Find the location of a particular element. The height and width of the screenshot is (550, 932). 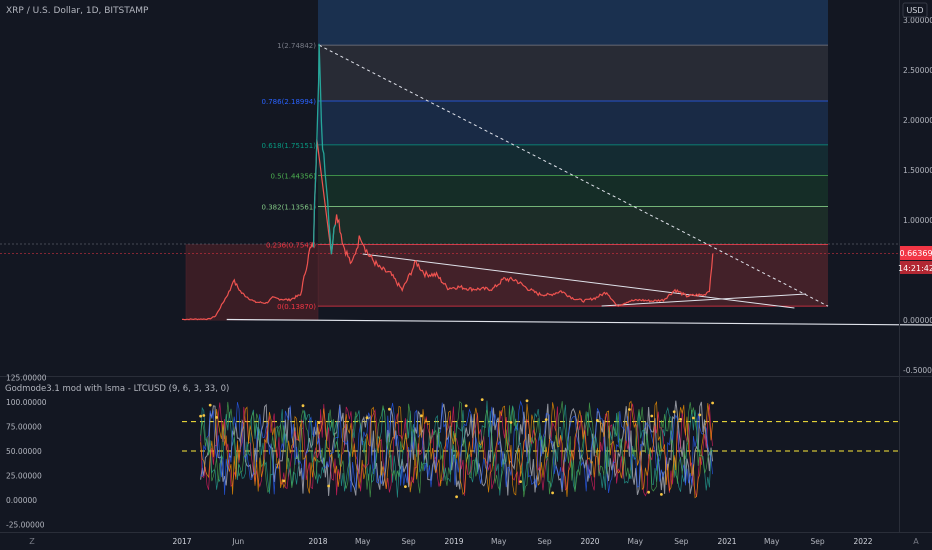

price-tick-label: 2.50000 is located at coordinates (917, 70).